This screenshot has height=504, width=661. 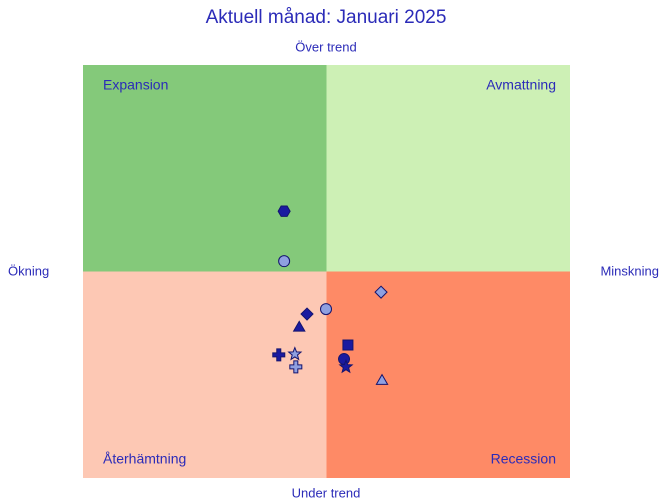 I want to click on bottom-label: Under trend, so click(x=326, y=492).